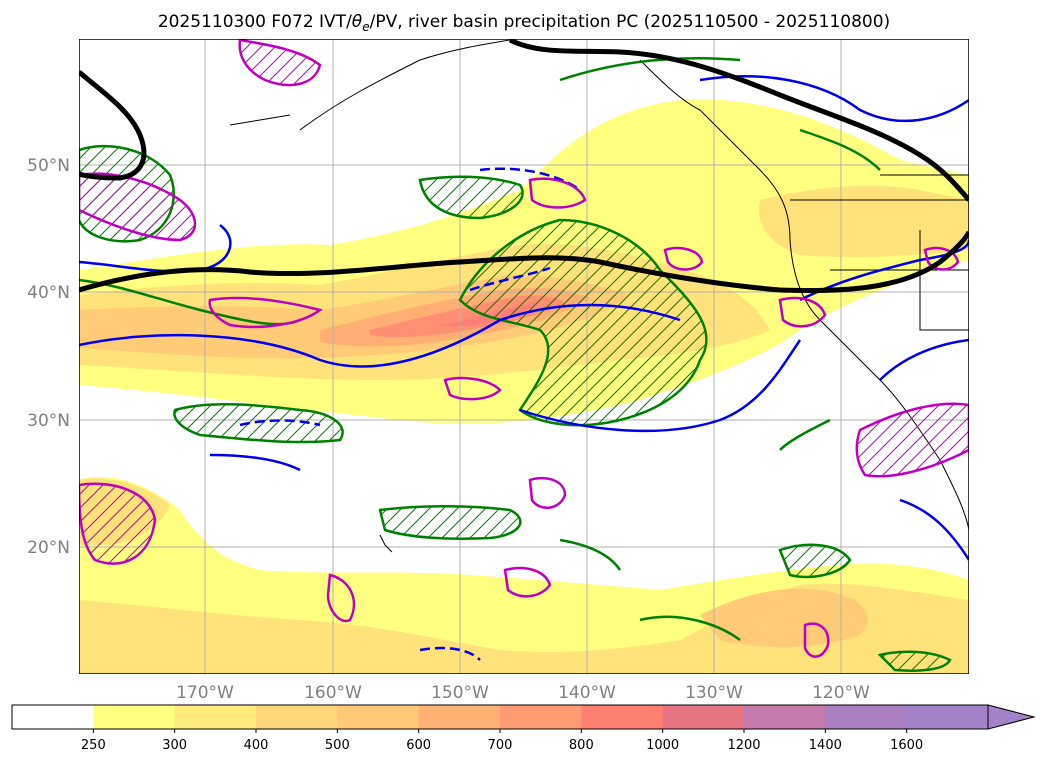  I want to click on colorbar-label: 600, so click(418, 745).